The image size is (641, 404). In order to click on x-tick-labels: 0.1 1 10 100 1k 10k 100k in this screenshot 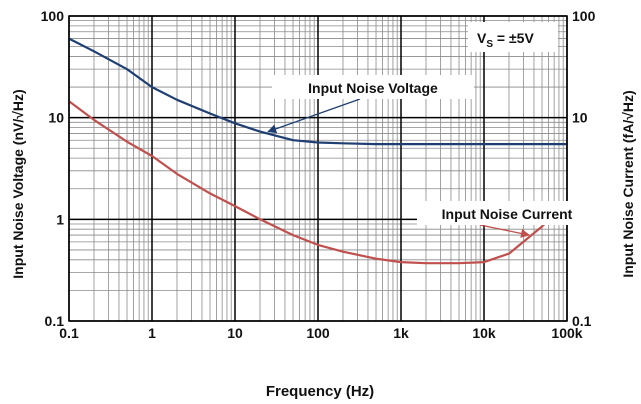, I will do `click(321, 333)`.